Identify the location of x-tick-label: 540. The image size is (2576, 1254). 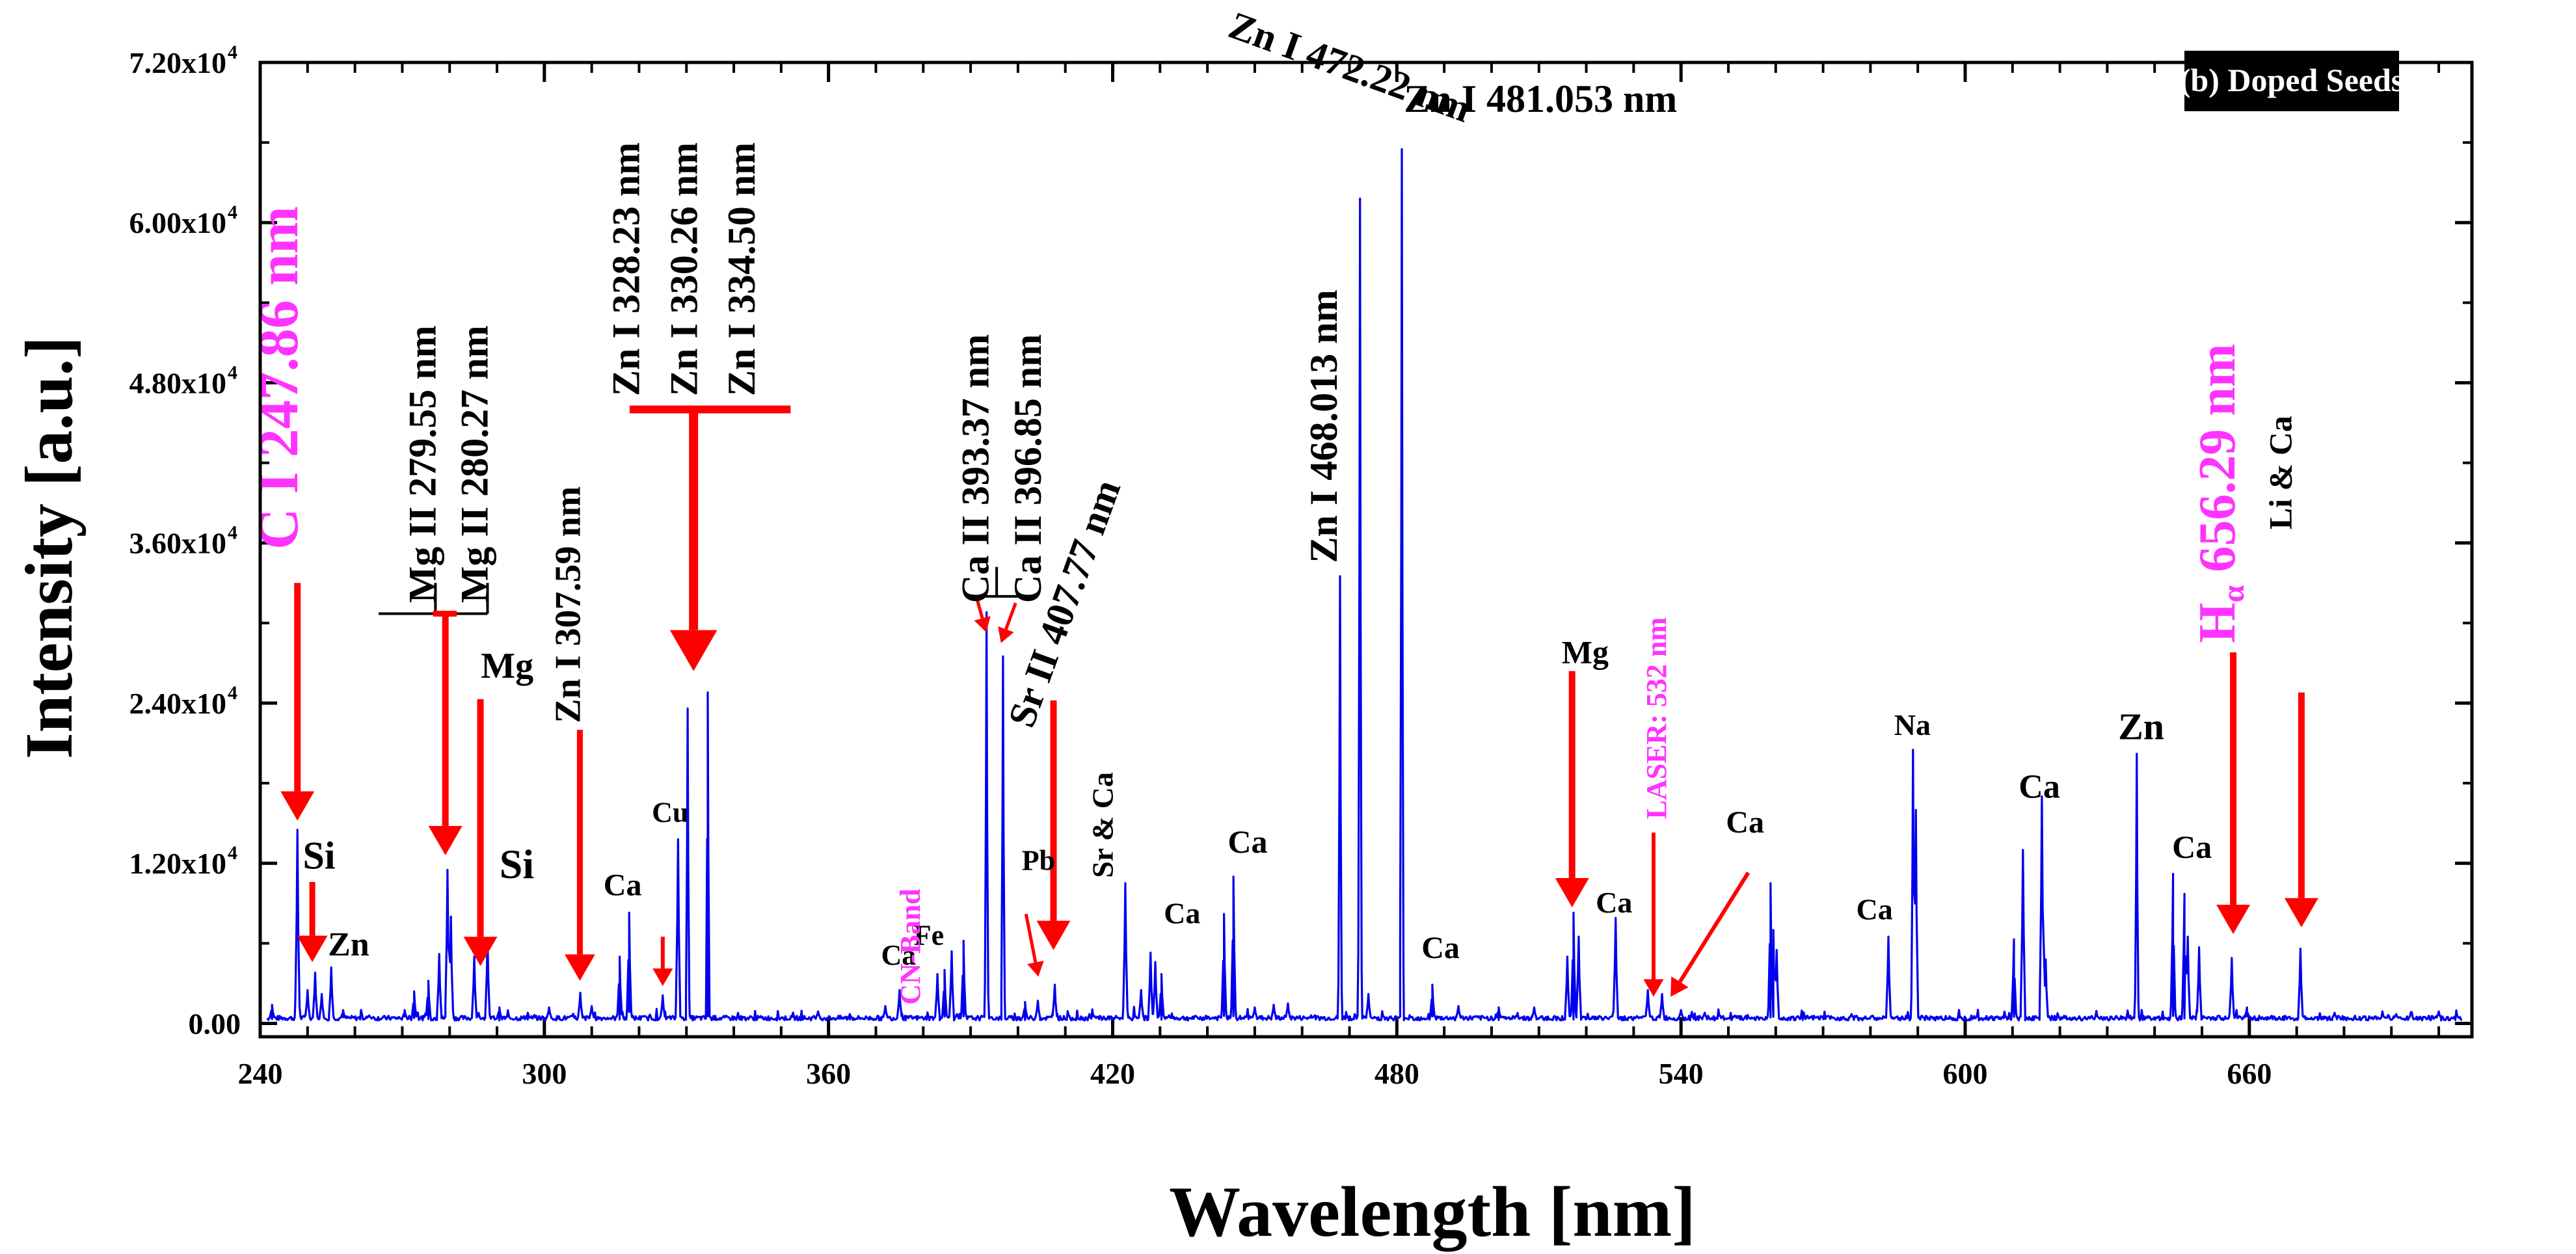
(1681, 1073).